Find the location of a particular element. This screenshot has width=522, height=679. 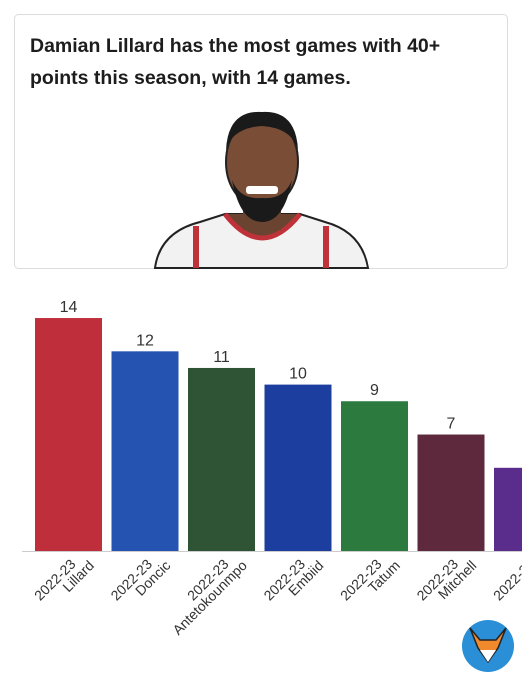

player-illustration is located at coordinates (261, 190).